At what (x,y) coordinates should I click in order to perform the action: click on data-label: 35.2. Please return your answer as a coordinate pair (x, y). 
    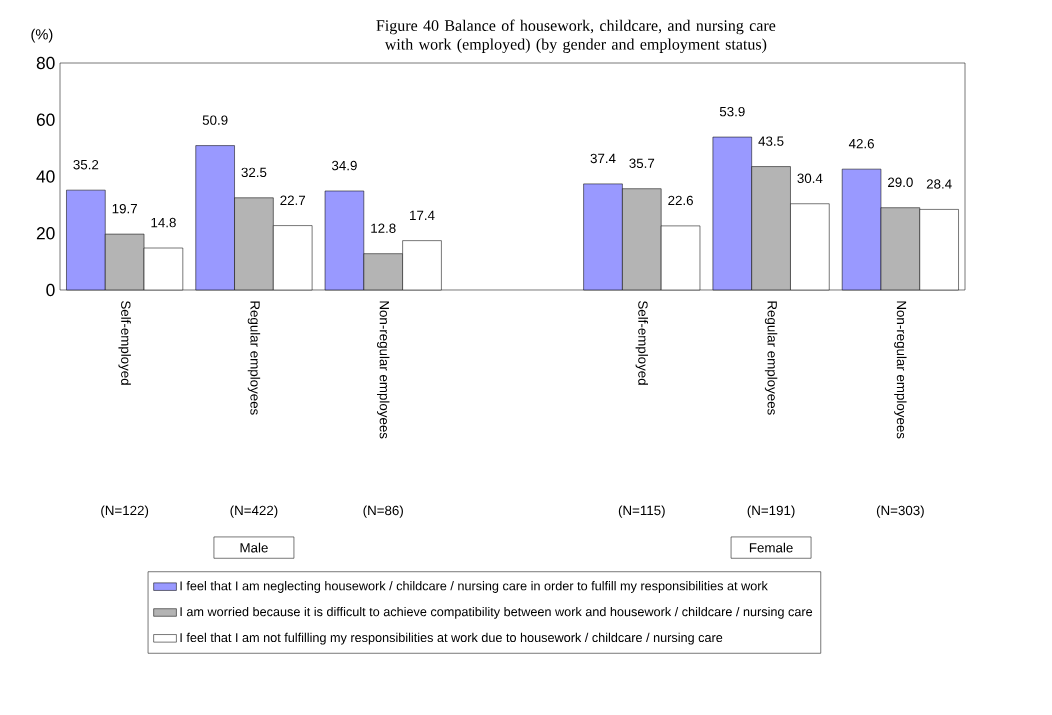
    Looking at the image, I should click on (86, 164).